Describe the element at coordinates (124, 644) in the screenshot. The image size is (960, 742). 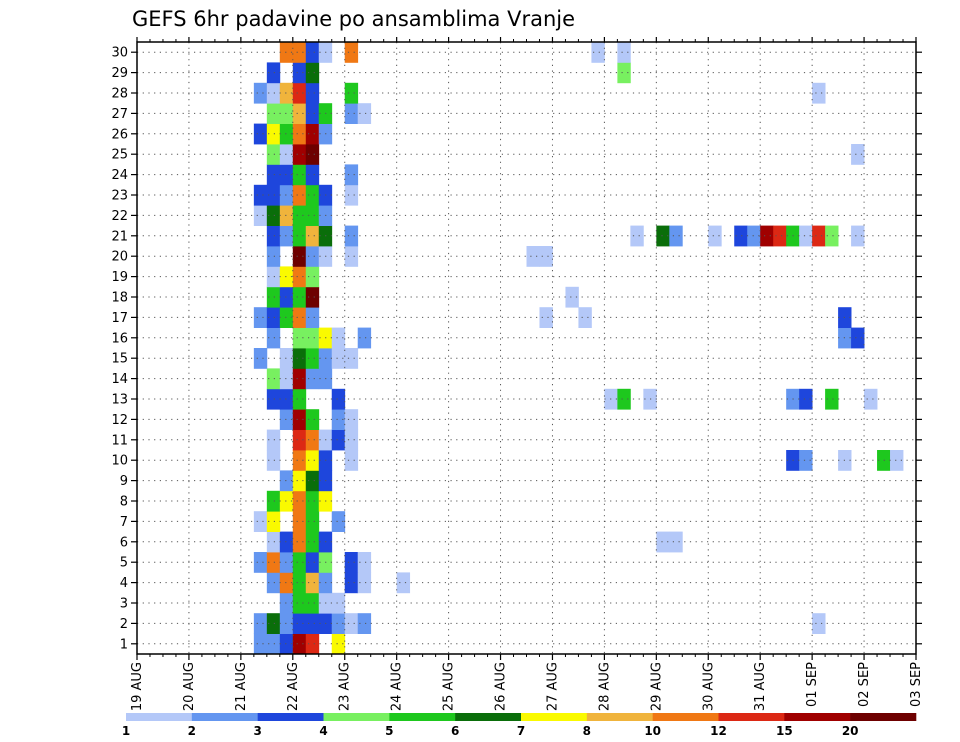
I see `y-tick-label-1: 1` at that location.